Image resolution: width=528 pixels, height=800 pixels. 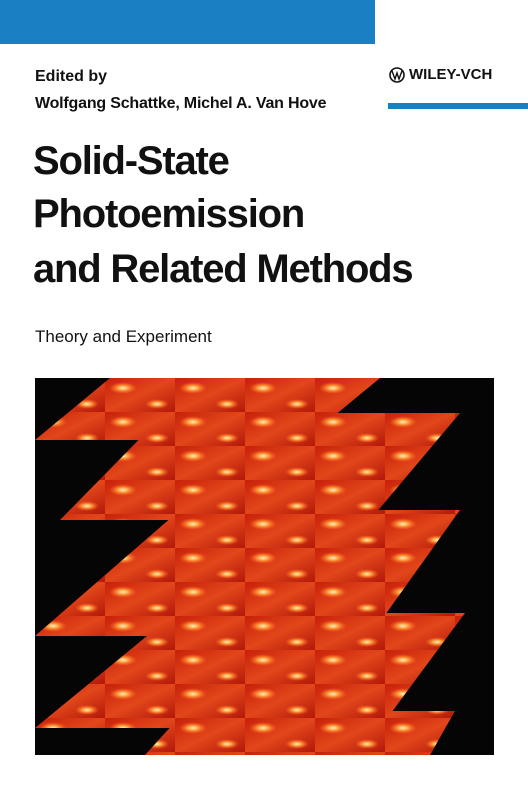 What do you see at coordinates (223, 269) in the screenshot?
I see `title-line: and Related Methods` at bounding box center [223, 269].